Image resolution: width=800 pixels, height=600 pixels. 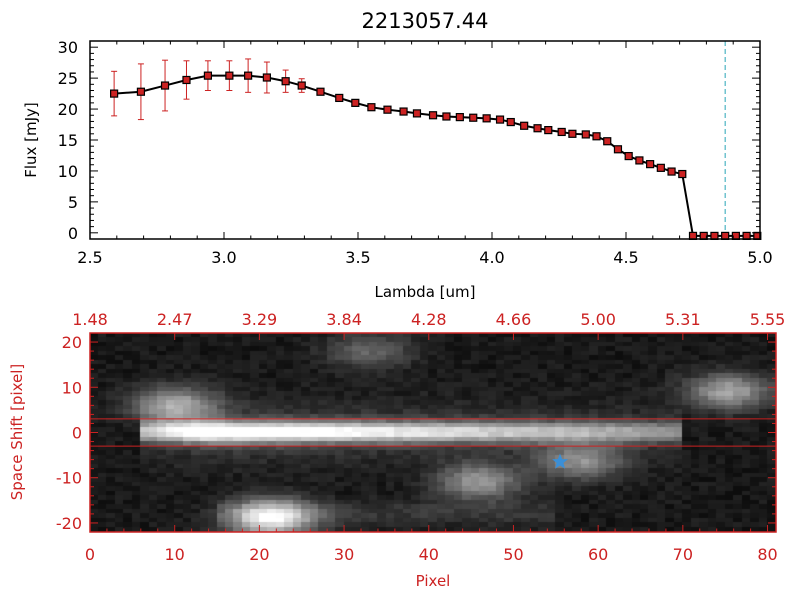 What do you see at coordinates (429, 554) in the screenshot?
I see `bottom-x-tick-label: 40` at bounding box center [429, 554].